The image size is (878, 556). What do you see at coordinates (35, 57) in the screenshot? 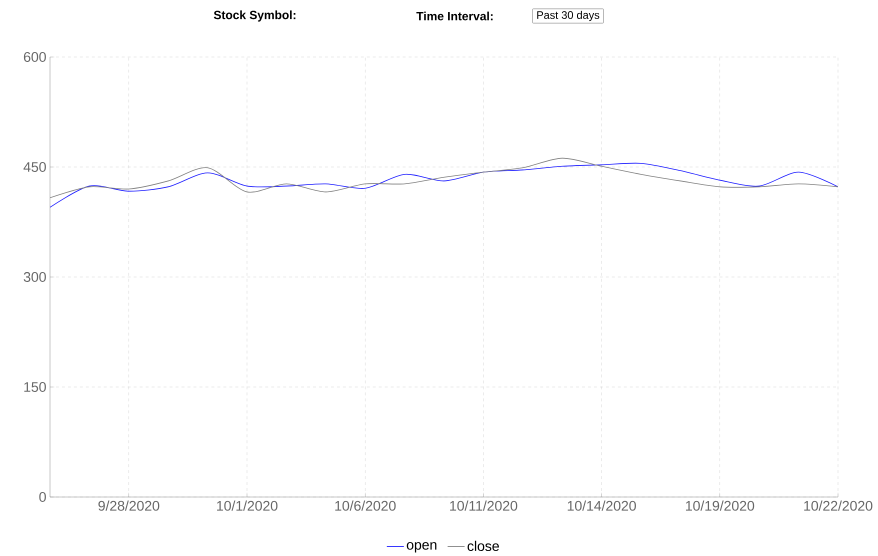
I see `y-tick-label: 600` at bounding box center [35, 57].